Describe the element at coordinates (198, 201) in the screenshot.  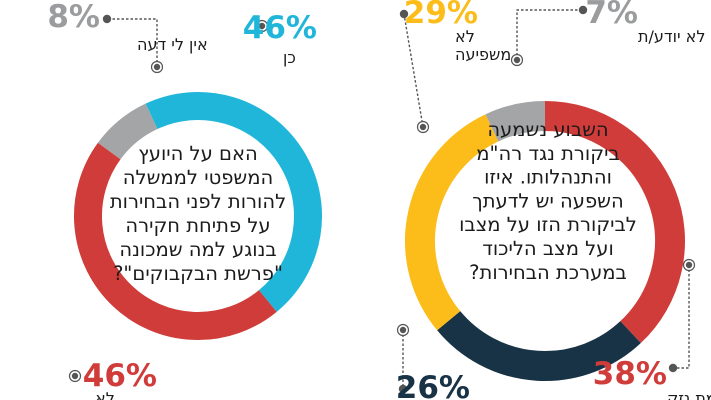
I see `question-line: להורות לפני הבחירות` at that location.